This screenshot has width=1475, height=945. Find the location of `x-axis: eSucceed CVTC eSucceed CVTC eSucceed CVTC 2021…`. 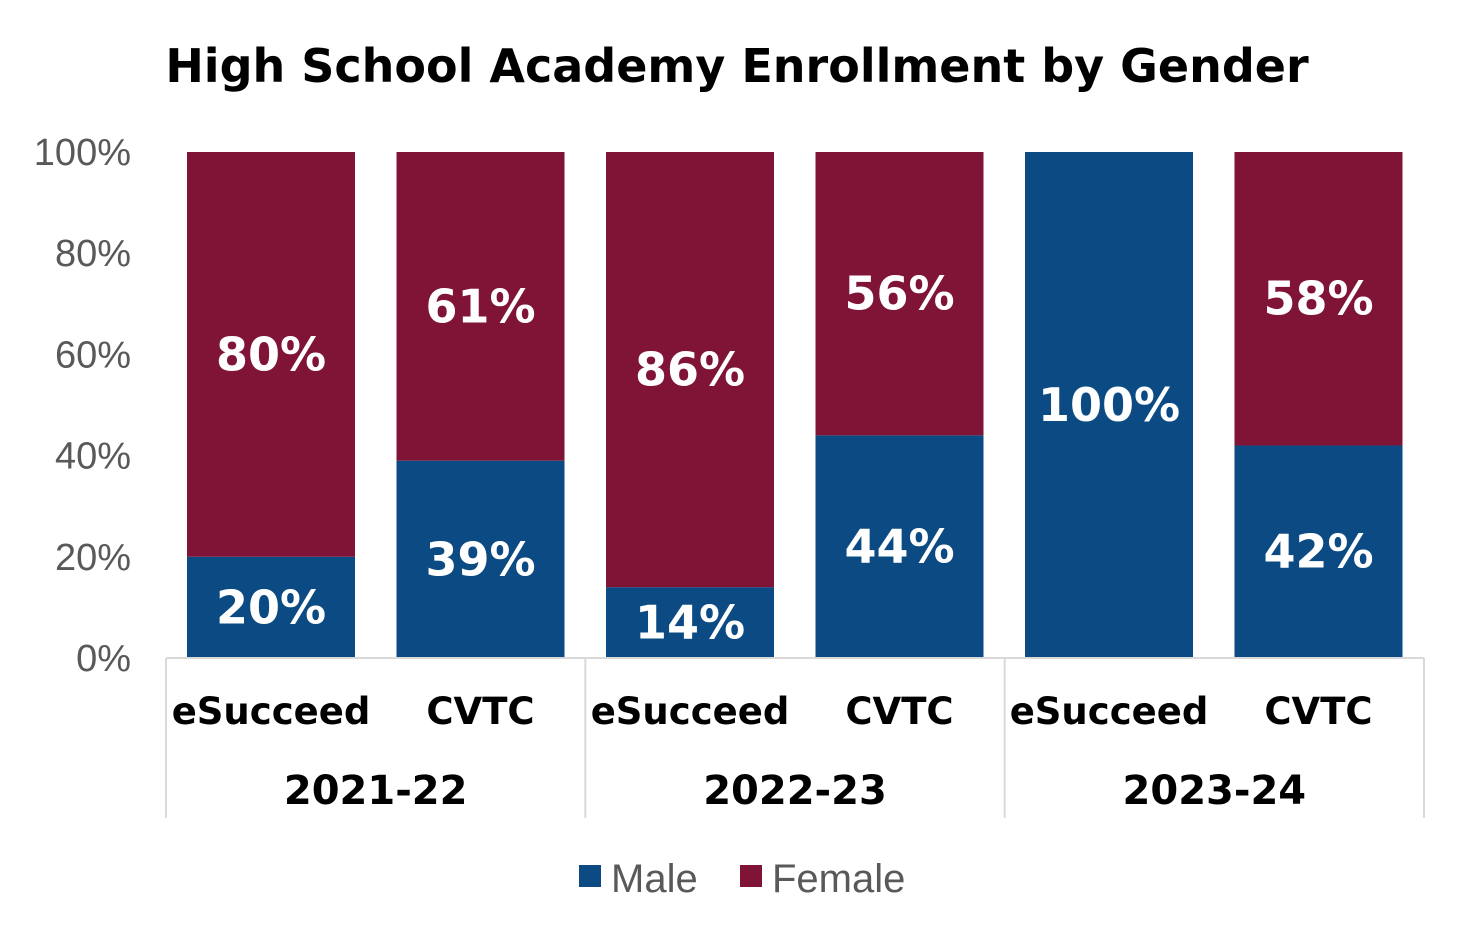

x-axis: eSucceed CVTC eSucceed CVTC eSucceed CVTC 2021… is located at coordinates (795, 737).